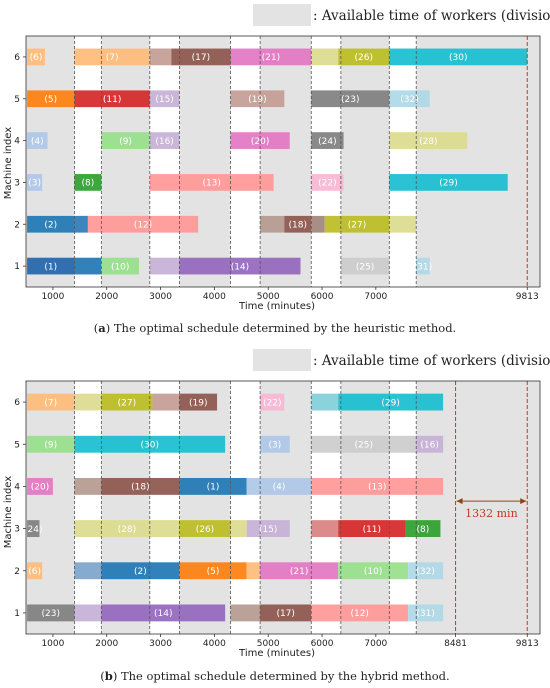  I want to click on task-label: (17), so click(201, 58).